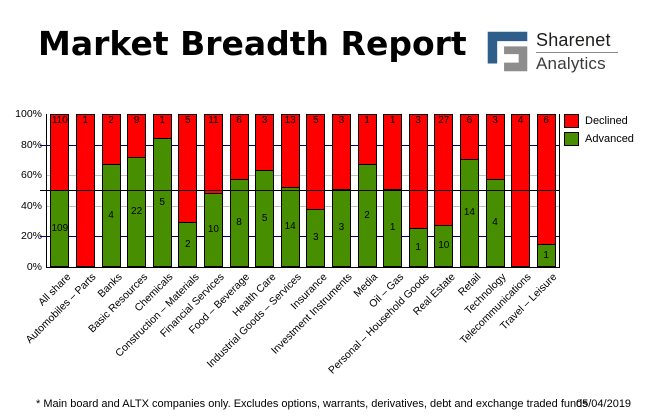 The image size is (655, 420). I want to click on legend-row-declined: Declined, so click(599, 121).